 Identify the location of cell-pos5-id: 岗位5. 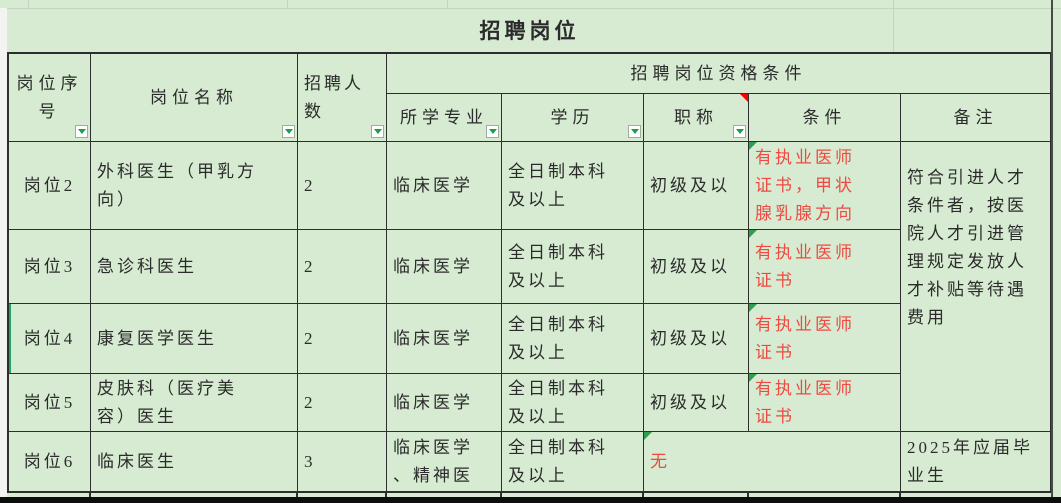
(50, 403).